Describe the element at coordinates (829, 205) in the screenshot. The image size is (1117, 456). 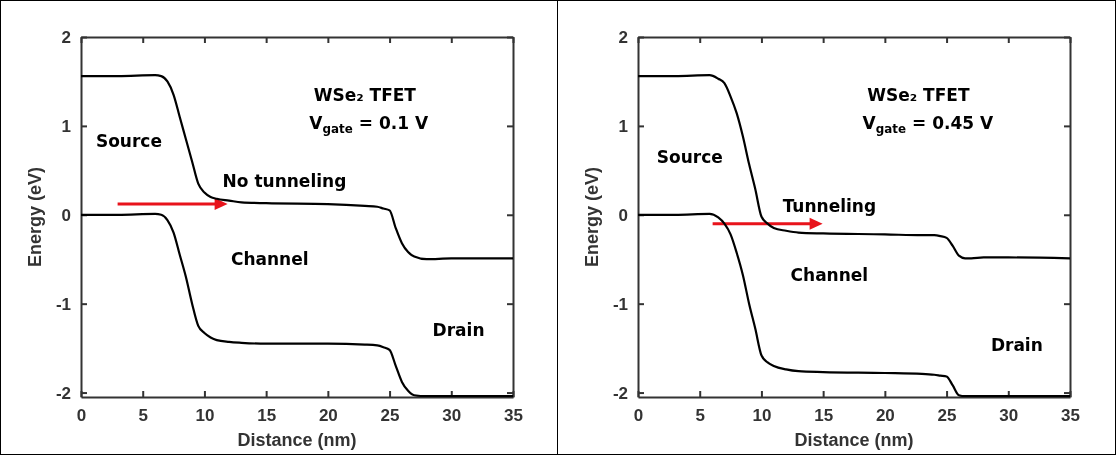
I see `annotation: Tunneling` at that location.